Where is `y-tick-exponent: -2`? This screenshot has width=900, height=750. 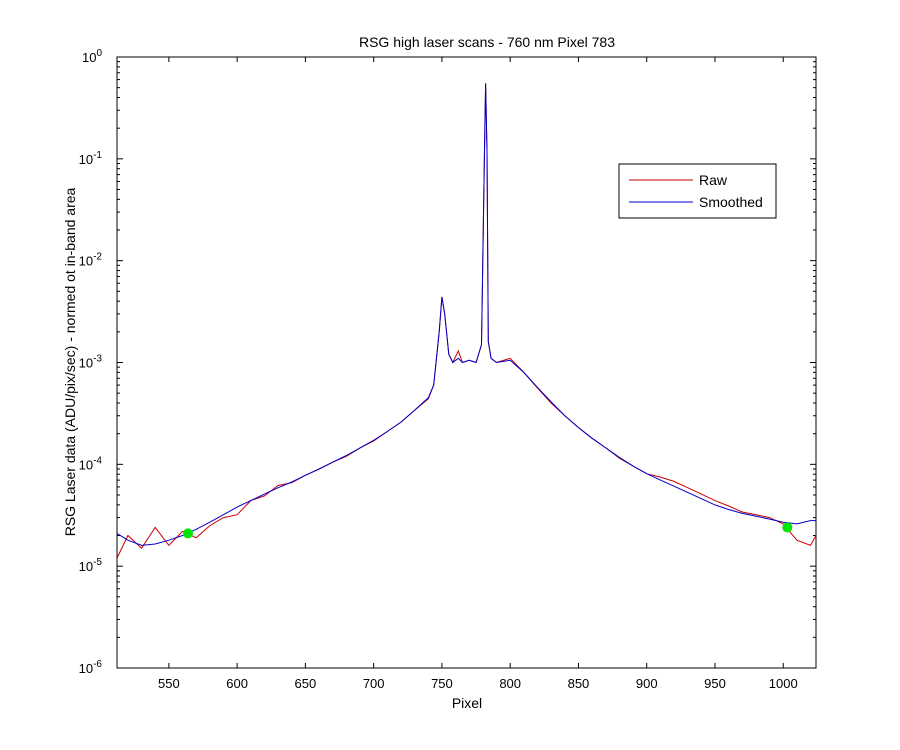 y-tick-exponent: -2 is located at coordinates (97, 257).